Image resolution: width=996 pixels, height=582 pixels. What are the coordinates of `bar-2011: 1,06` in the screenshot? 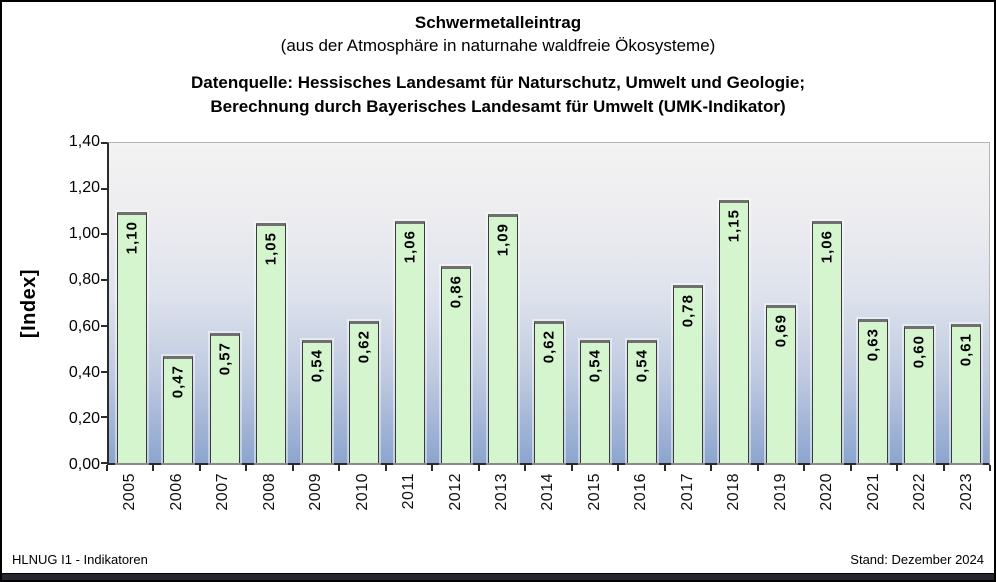 It's located at (410, 341).